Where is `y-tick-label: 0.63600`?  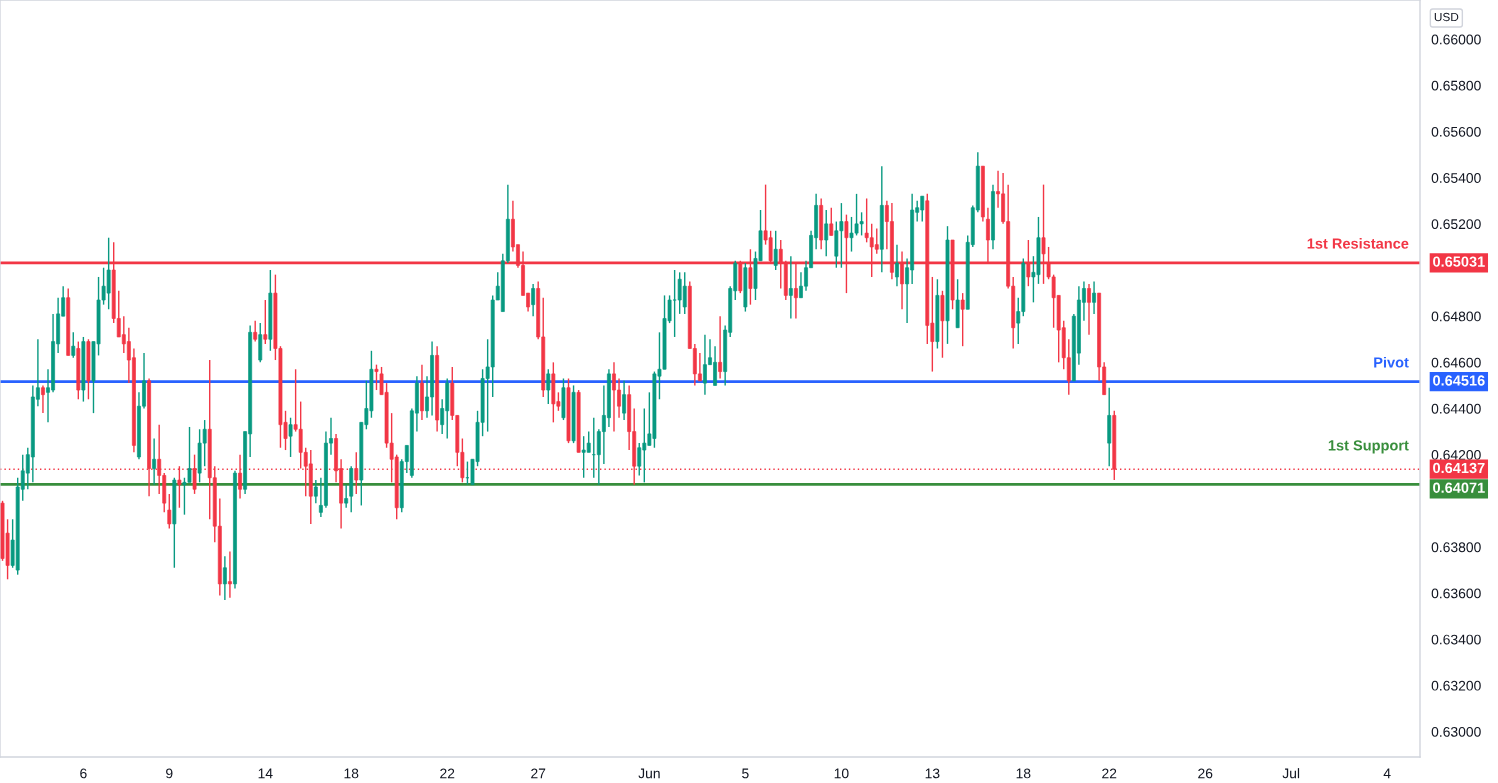
y-tick-label: 0.63600 is located at coordinates (1456, 593).